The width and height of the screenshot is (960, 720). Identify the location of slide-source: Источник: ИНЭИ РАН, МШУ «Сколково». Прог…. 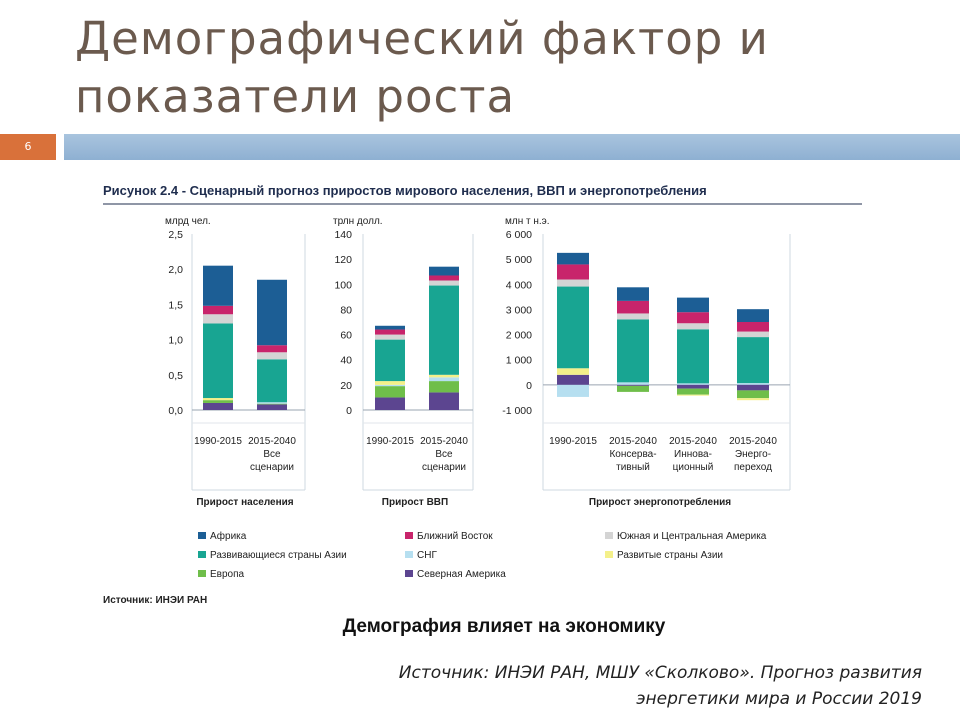
(660, 686).